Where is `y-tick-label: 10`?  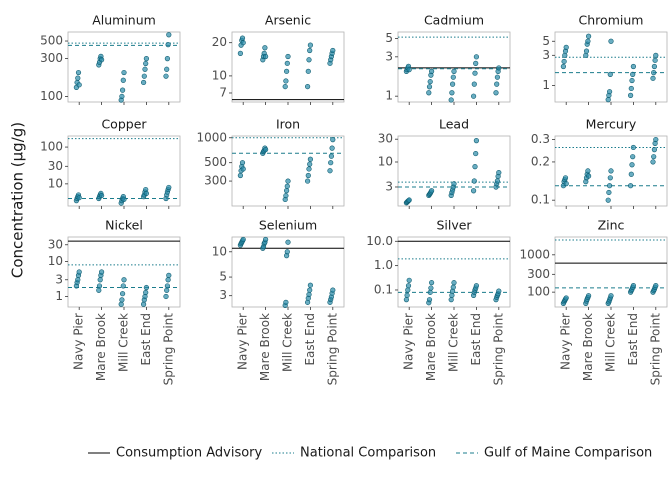 y-tick-label: 10 is located at coordinates (219, 251).